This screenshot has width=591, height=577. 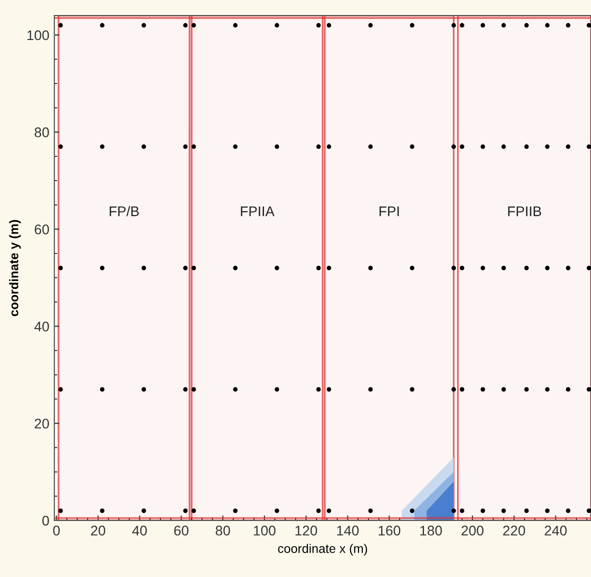 I want to click on y-tick-label: 40, so click(x=41, y=327).